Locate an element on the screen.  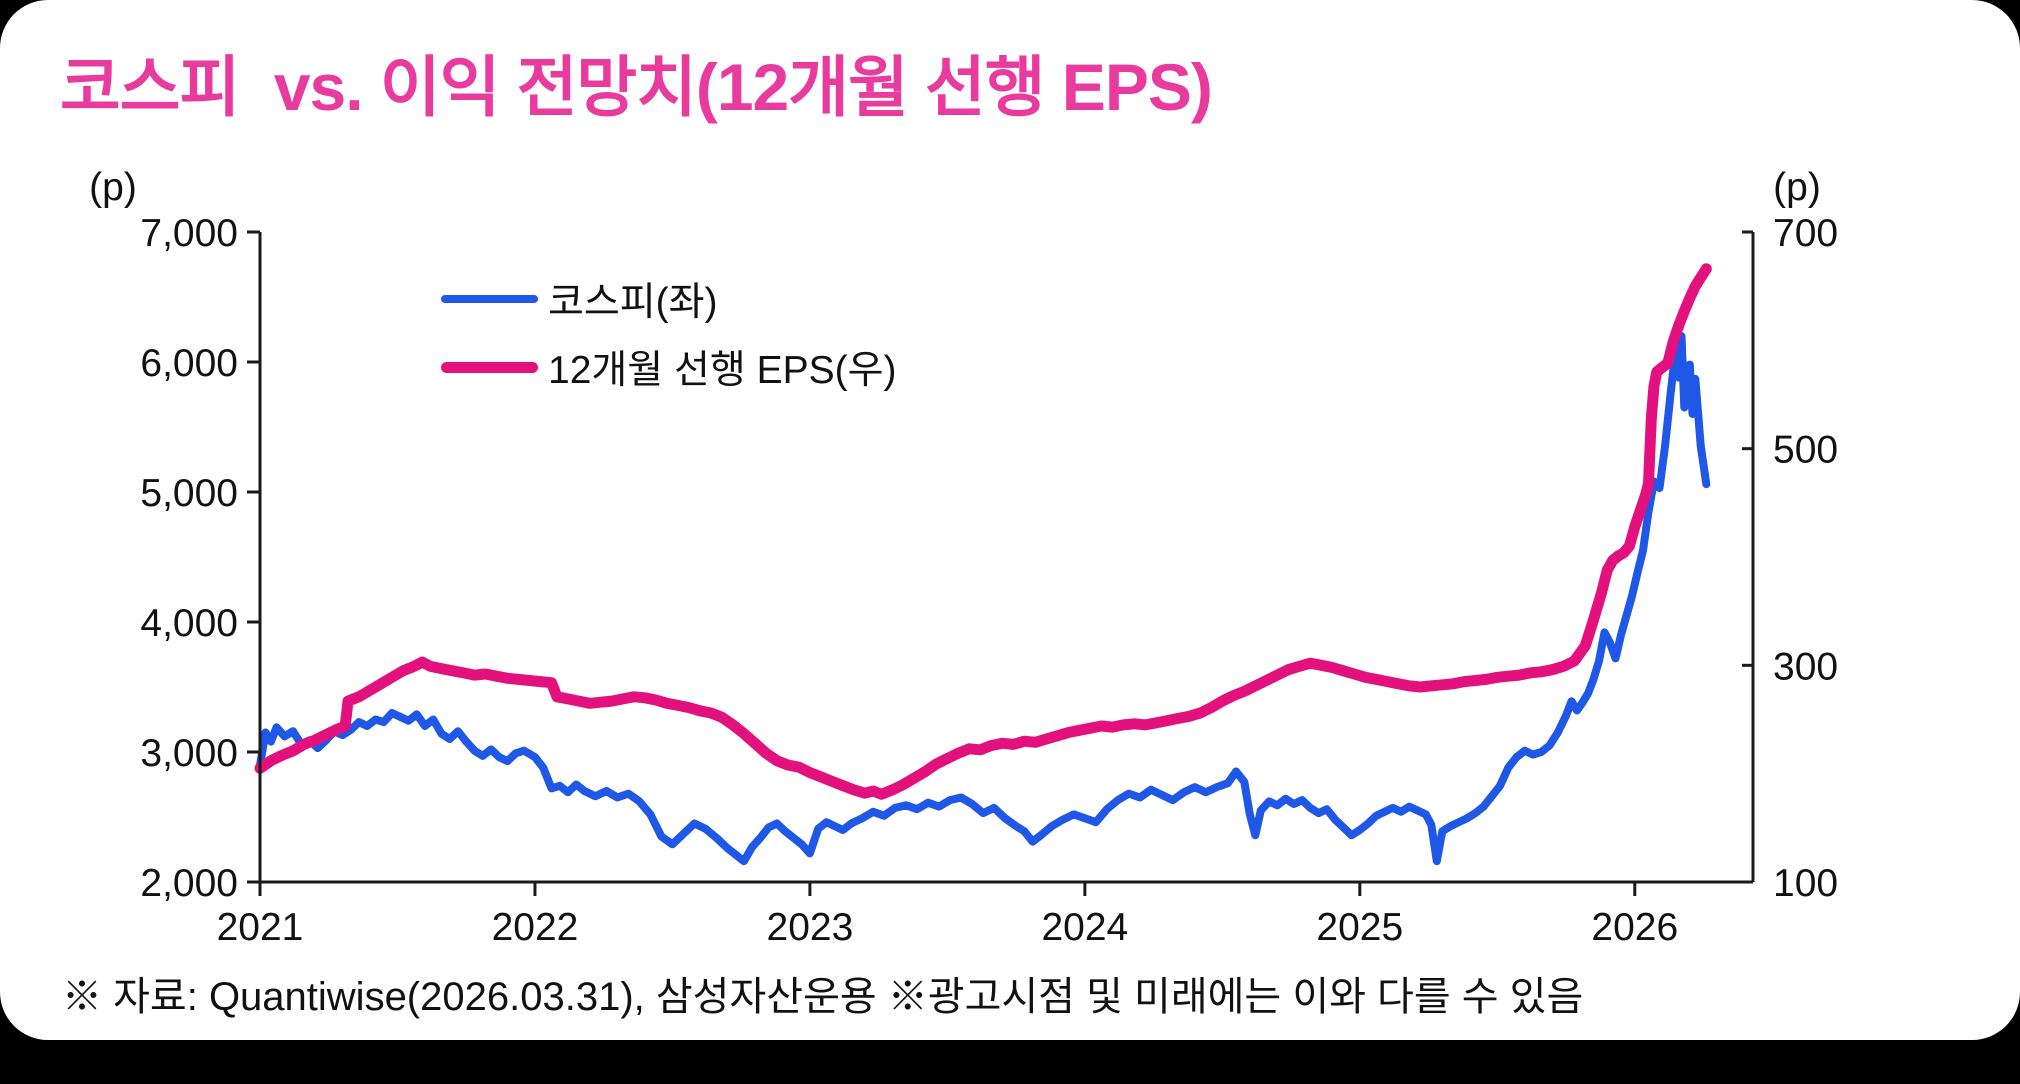
legend-item-eps: 12개월 선행 EPS(우) is located at coordinates (668, 367).